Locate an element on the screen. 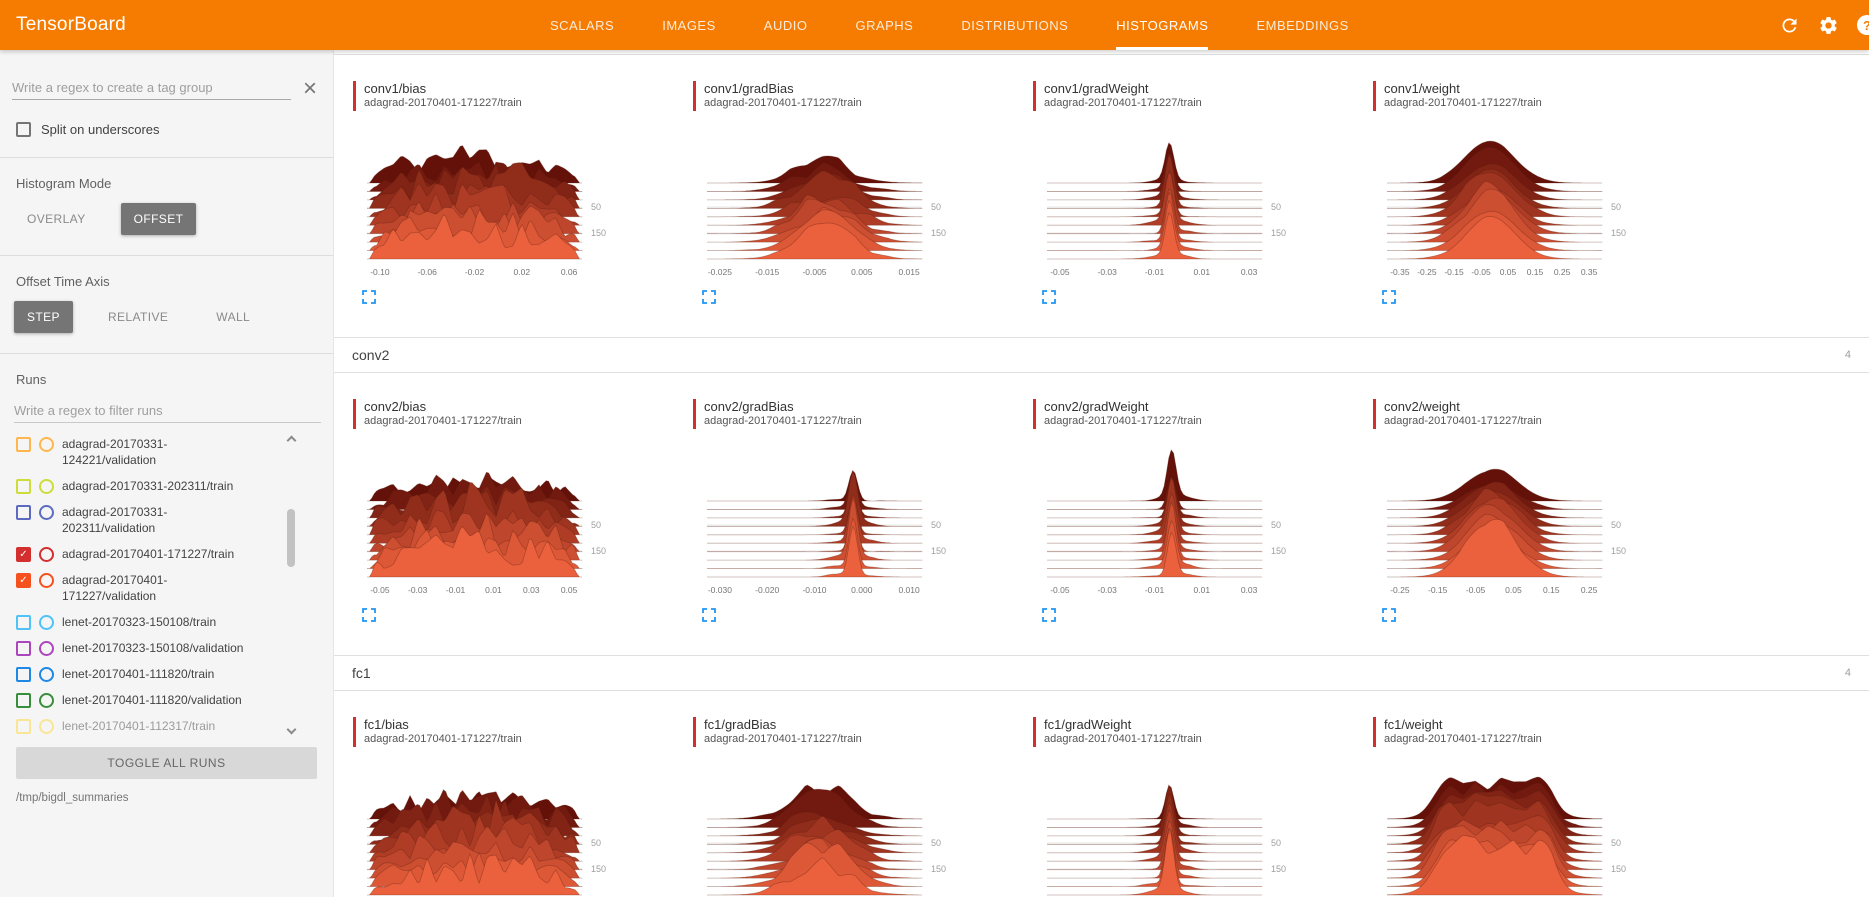 The image size is (1869, 897). run-item: lenet-20170323-150108/train is located at coordinates (149, 622).